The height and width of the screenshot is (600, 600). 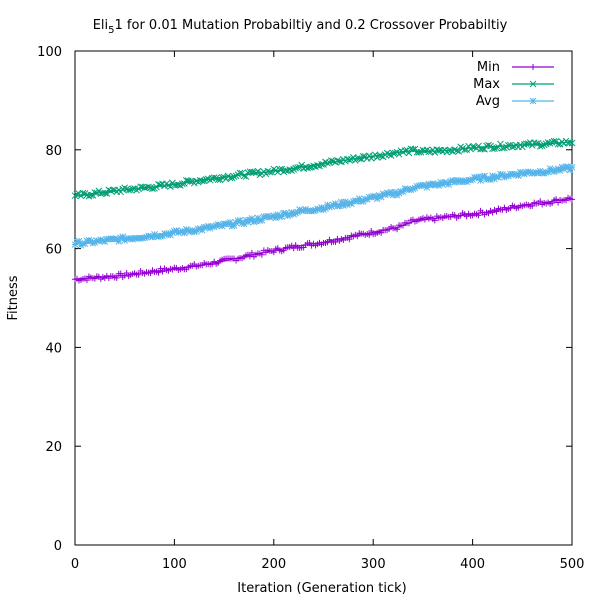 What do you see at coordinates (13, 297) in the screenshot?
I see `y-axis-title: Fitness` at bounding box center [13, 297].